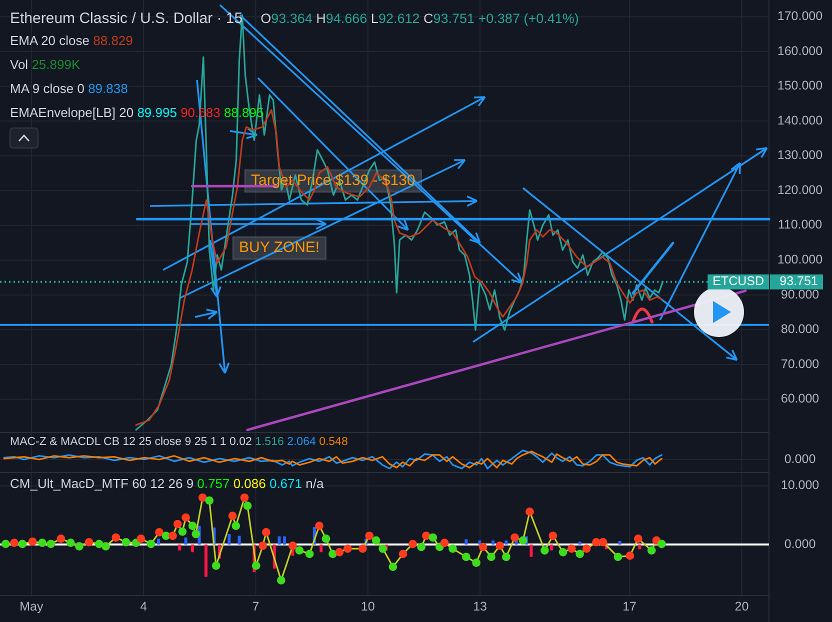 Image resolution: width=832 pixels, height=622 pixels. What do you see at coordinates (71, 40) in the screenshot?
I see `annotation: EMA 20 close 88.829` at bounding box center [71, 40].